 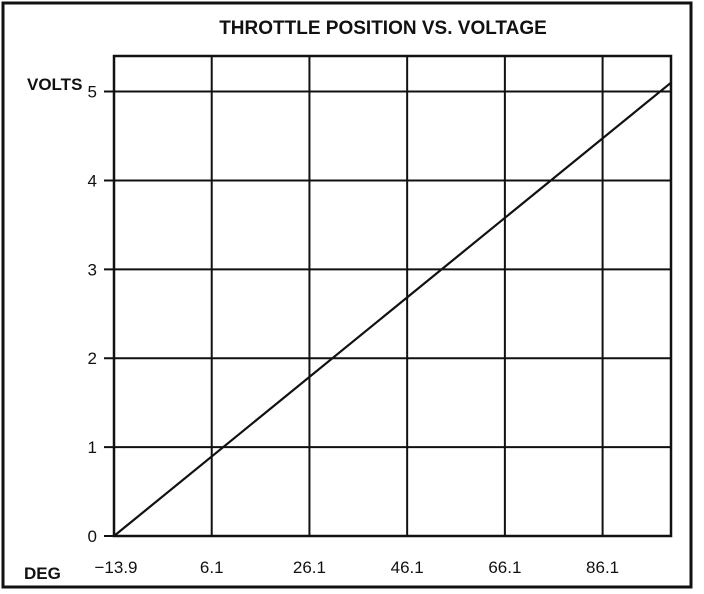 What do you see at coordinates (504, 567) in the screenshot?
I see `x-tick-label: 66.1` at bounding box center [504, 567].